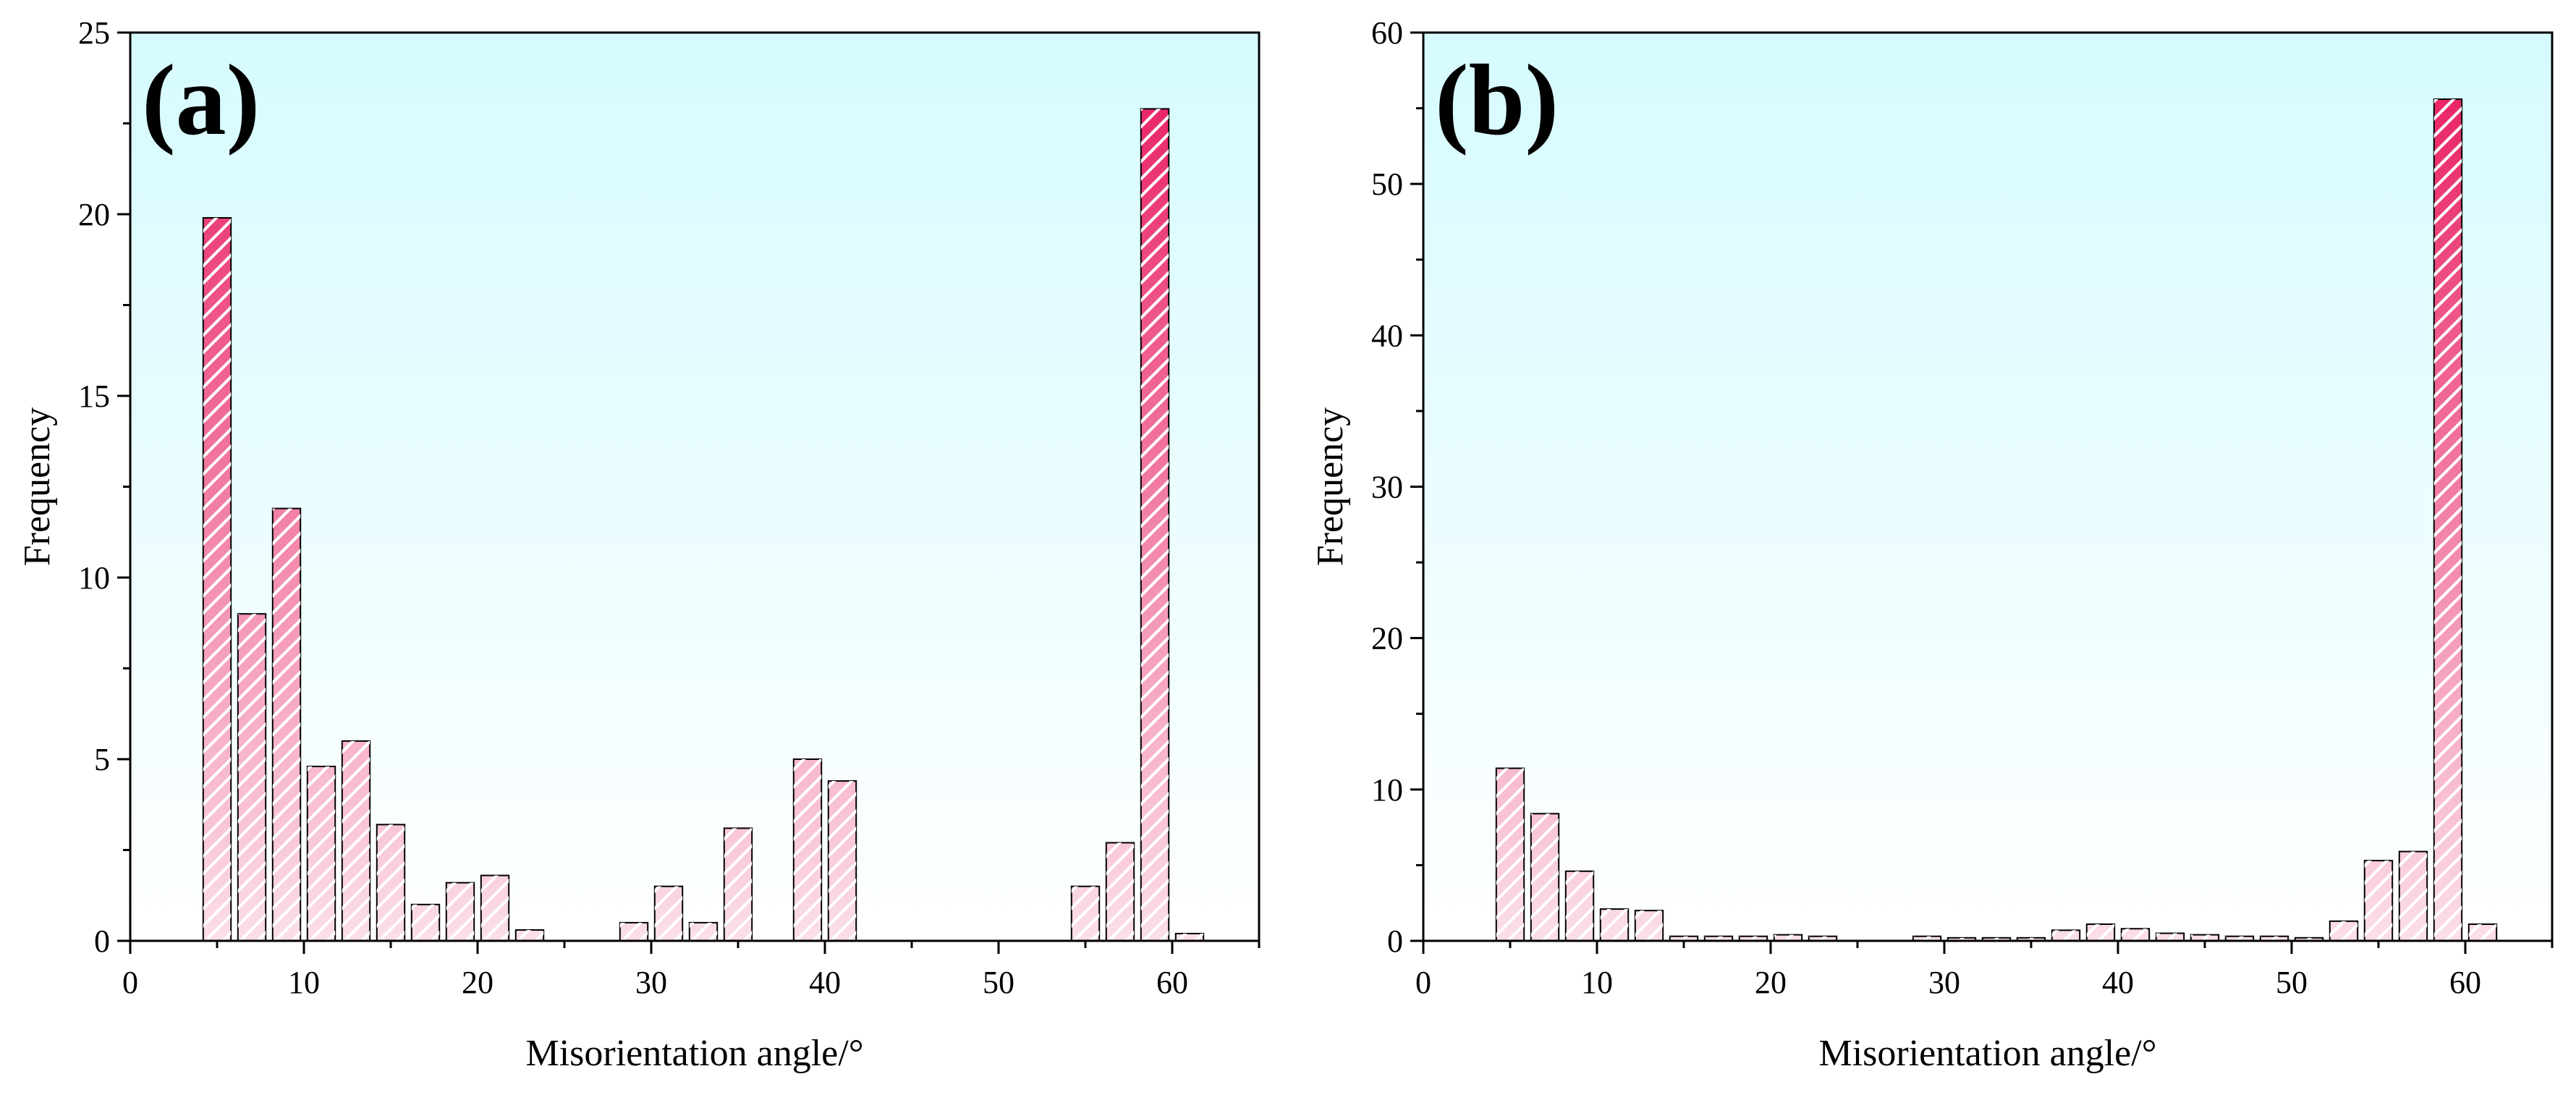 The width and height of the screenshot is (2576, 1095). I want to click on y-tick-label: 60, so click(1387, 33).